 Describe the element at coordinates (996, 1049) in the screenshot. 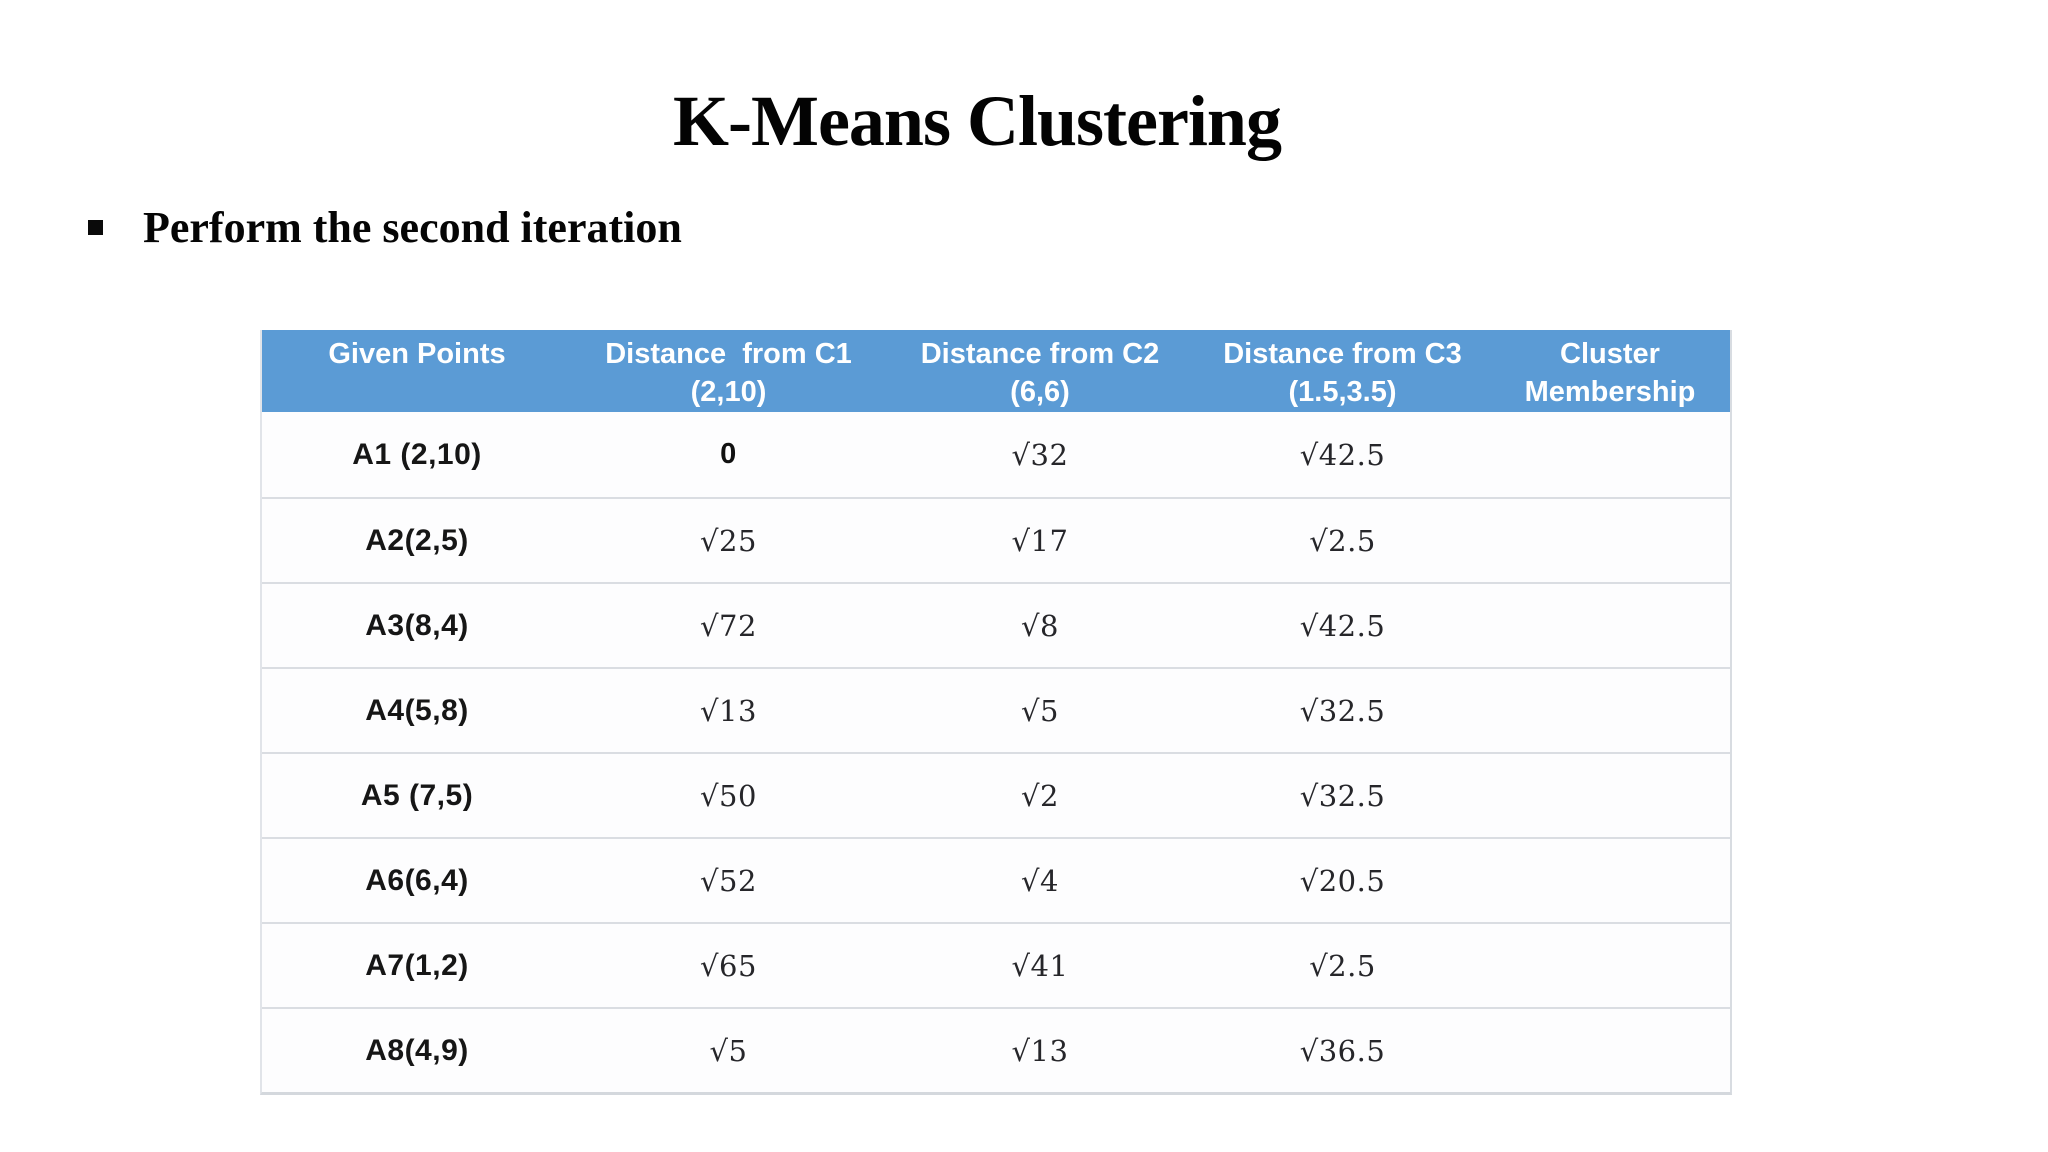

I see `table-row: A8(4,9) √5 √13 √36.5` at that location.